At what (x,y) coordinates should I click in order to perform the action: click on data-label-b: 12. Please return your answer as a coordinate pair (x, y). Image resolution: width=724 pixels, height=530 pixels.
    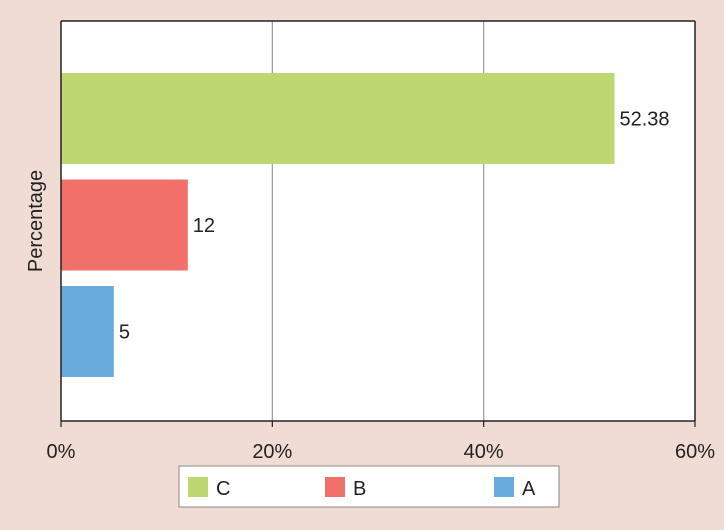
    Looking at the image, I should click on (204, 226).